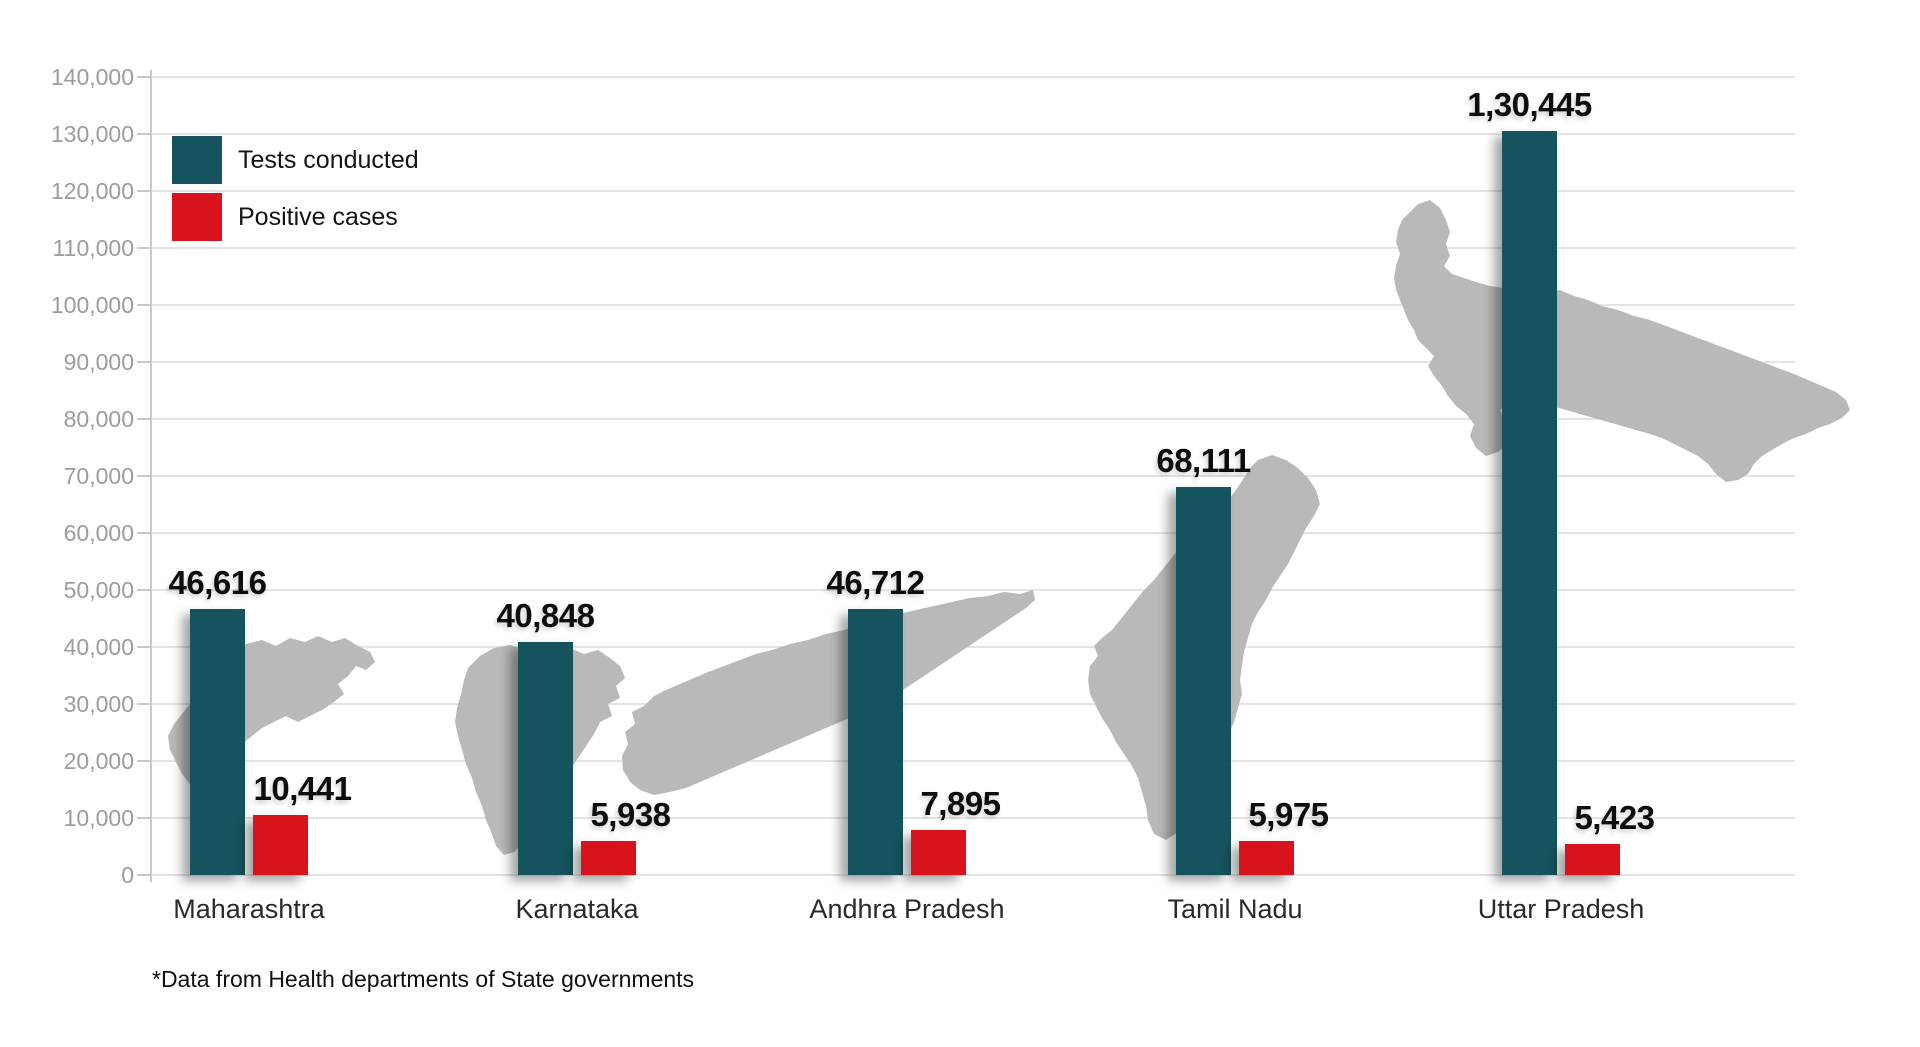  I want to click on y-axis-label-120,000: 120,000, so click(92, 191).